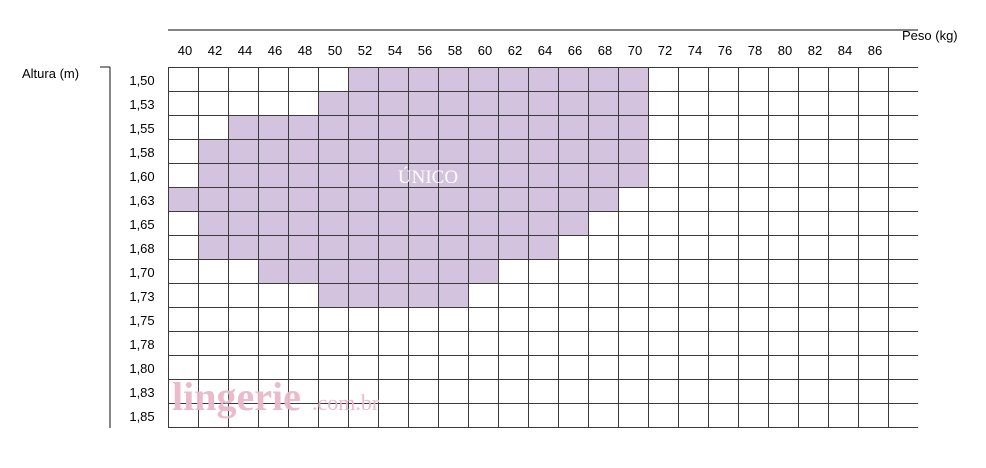  What do you see at coordinates (515, 50) in the screenshot?
I see `x-tick-label: 62` at bounding box center [515, 50].